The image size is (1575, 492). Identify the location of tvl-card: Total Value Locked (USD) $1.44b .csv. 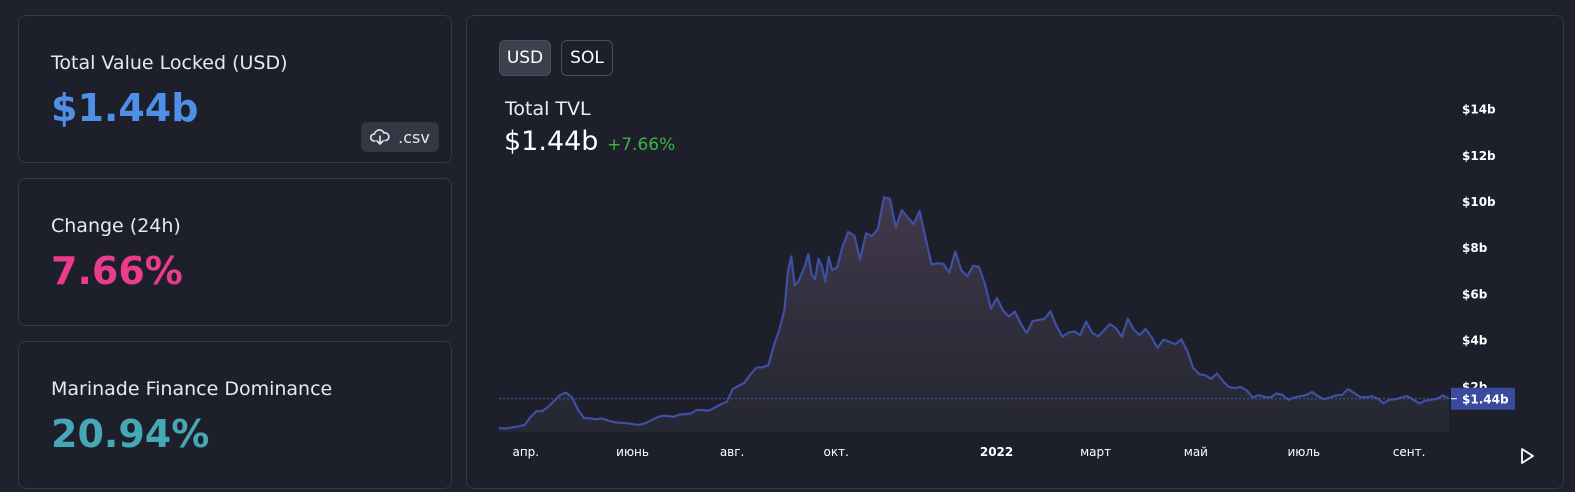
(235, 89).